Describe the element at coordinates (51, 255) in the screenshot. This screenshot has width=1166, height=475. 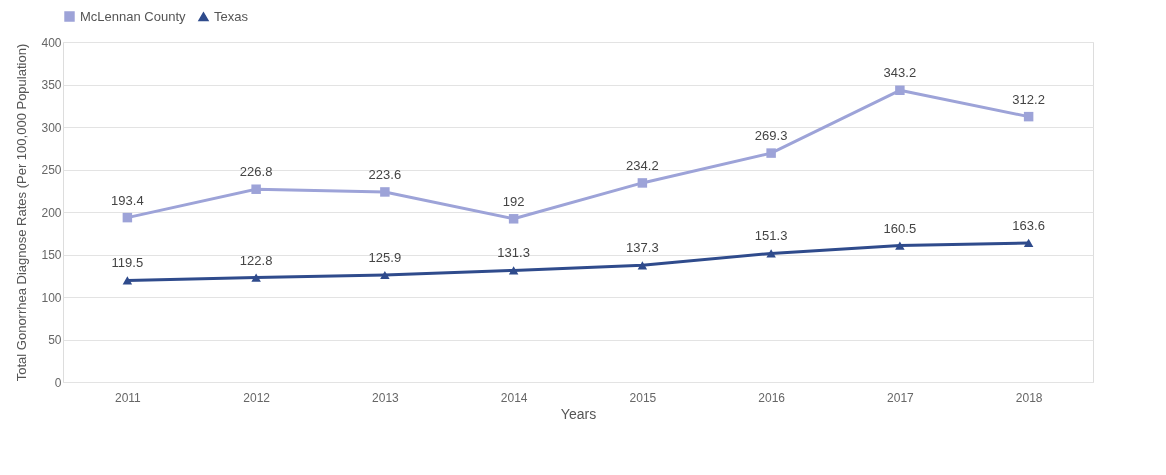
I see `y-tick-label: 150` at that location.